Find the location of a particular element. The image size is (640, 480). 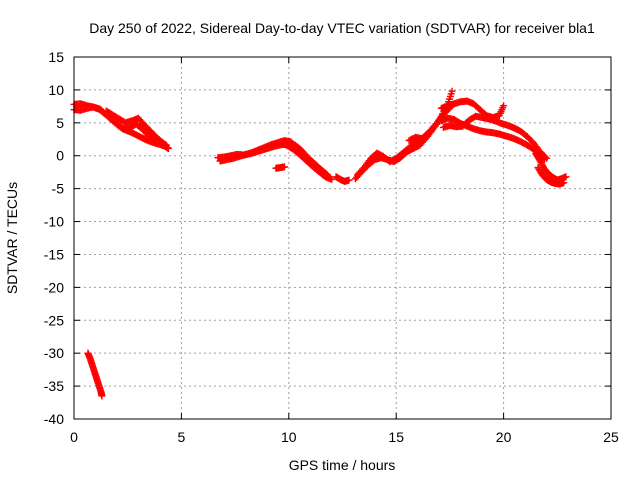

x-tick-label: 20 is located at coordinates (504, 437).